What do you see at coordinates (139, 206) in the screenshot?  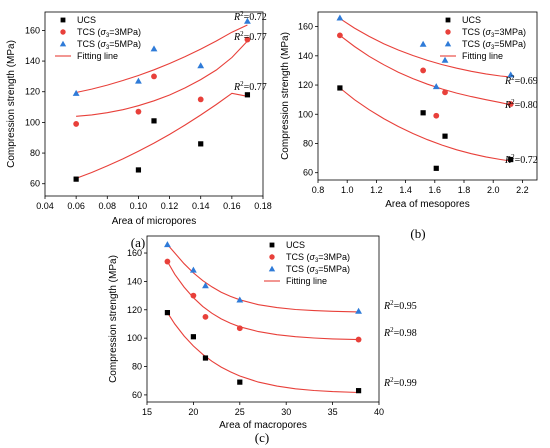 I see `x-tick-label: 0.10` at bounding box center [139, 206].